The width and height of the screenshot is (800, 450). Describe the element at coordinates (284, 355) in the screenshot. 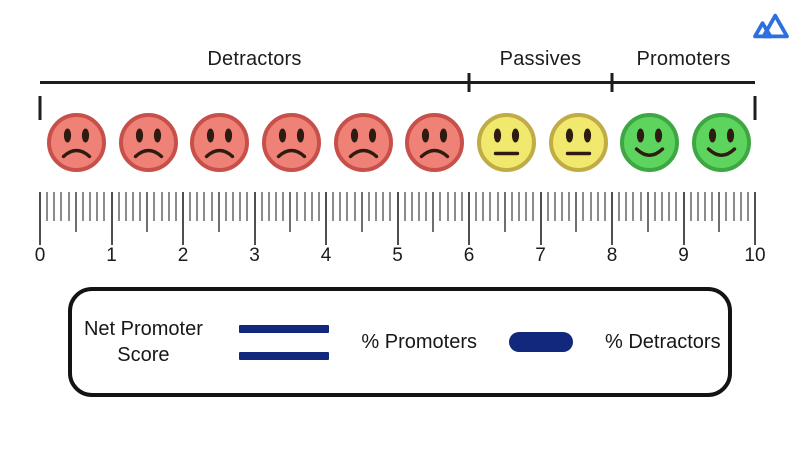

I see `equals-bar-bottom` at that location.